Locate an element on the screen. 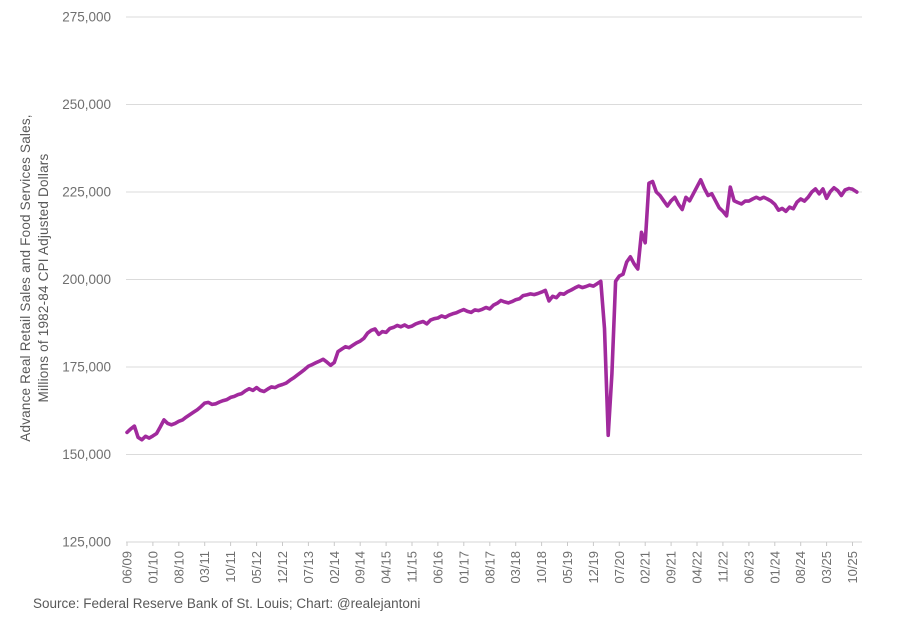  x-tick-label: 04/22 is located at coordinates (697, 567).